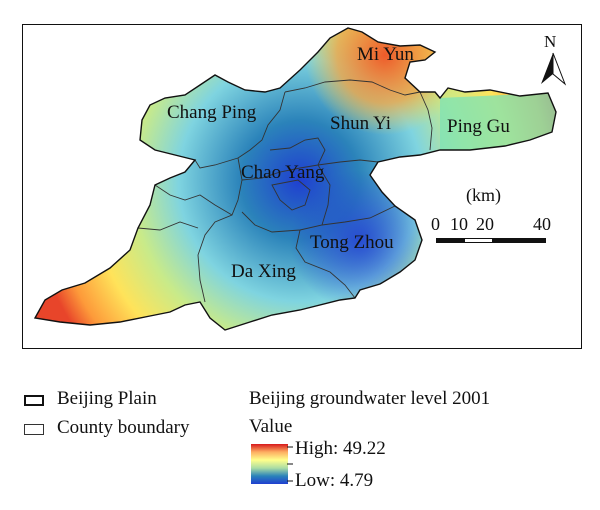 The image size is (600, 510). Describe the element at coordinates (459, 224) in the screenshot. I see `scale-tick-10: 10` at that location.